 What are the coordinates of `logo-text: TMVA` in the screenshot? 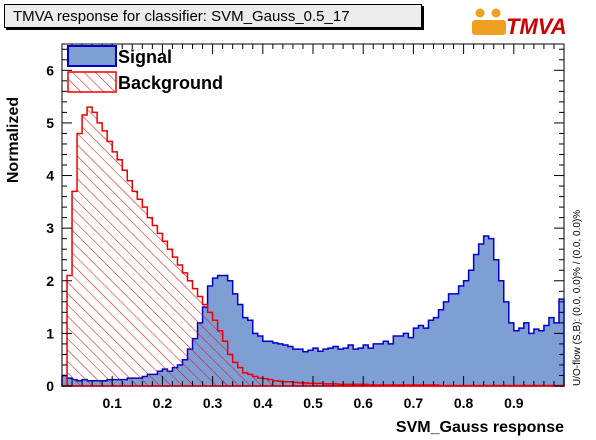 It's located at (536, 26).